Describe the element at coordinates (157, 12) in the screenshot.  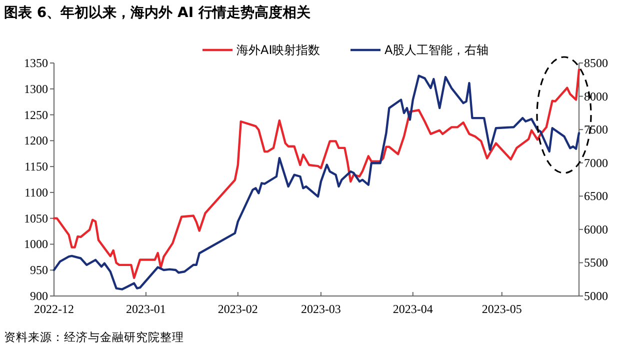
I see `chart-title: 图表 6、年初以来，海内外 AI 行情走势高度相关` at that location.